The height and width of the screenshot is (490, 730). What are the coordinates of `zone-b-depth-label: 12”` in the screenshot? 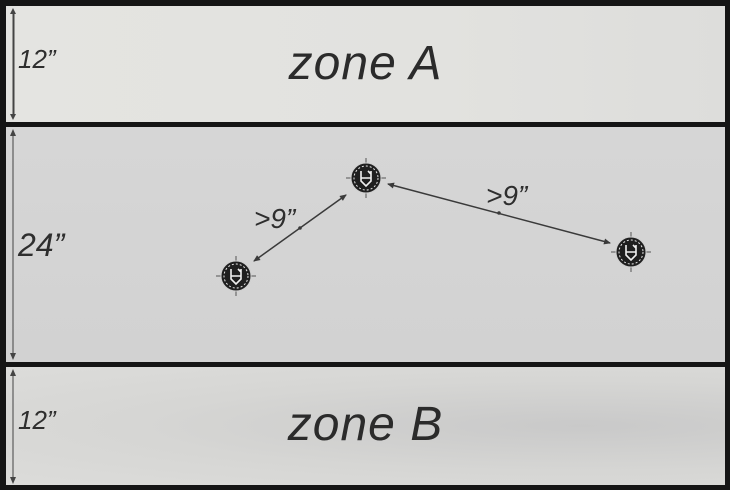 It's located at (37, 420).